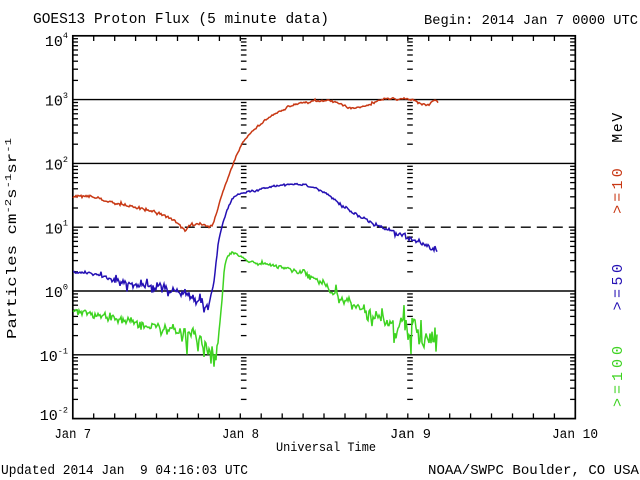 The width and height of the screenshot is (640, 480). Describe the element at coordinates (12, 238) in the screenshot. I see `svg-text: Particles cm-2s-1sr-1` at that location.